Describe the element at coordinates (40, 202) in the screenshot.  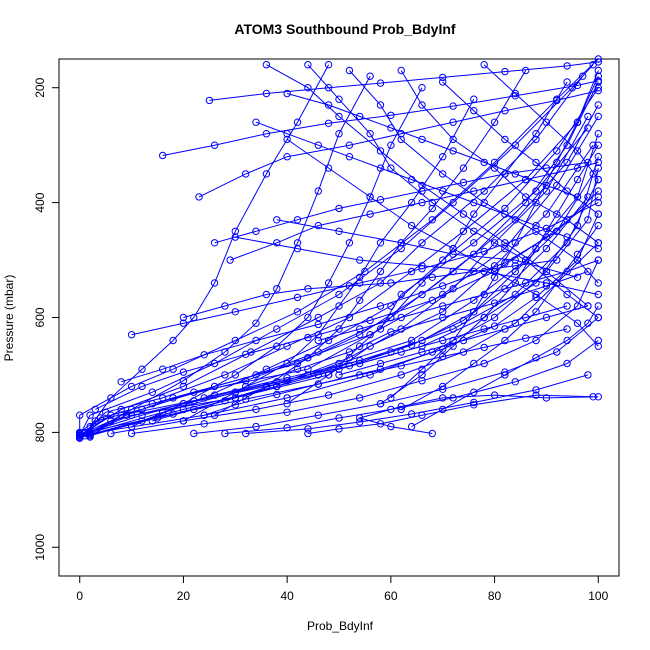
I see `y-tick-label: 400` at that location.